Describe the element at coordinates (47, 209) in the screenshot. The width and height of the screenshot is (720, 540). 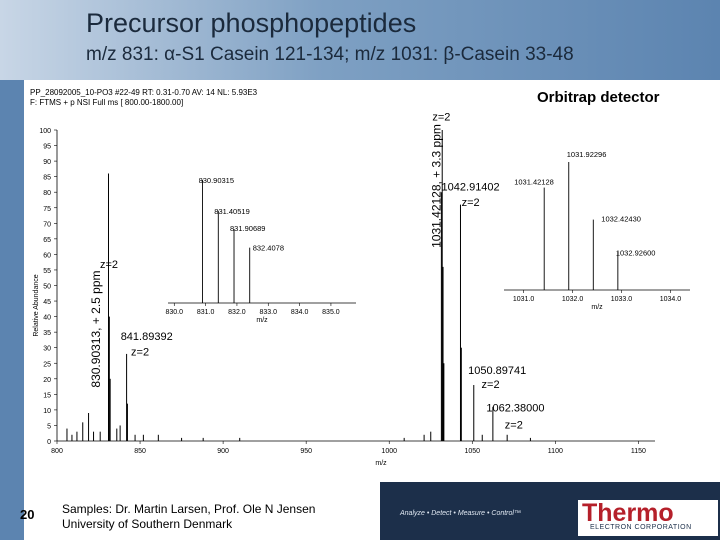
I see `y-tick-label: 75` at that location.